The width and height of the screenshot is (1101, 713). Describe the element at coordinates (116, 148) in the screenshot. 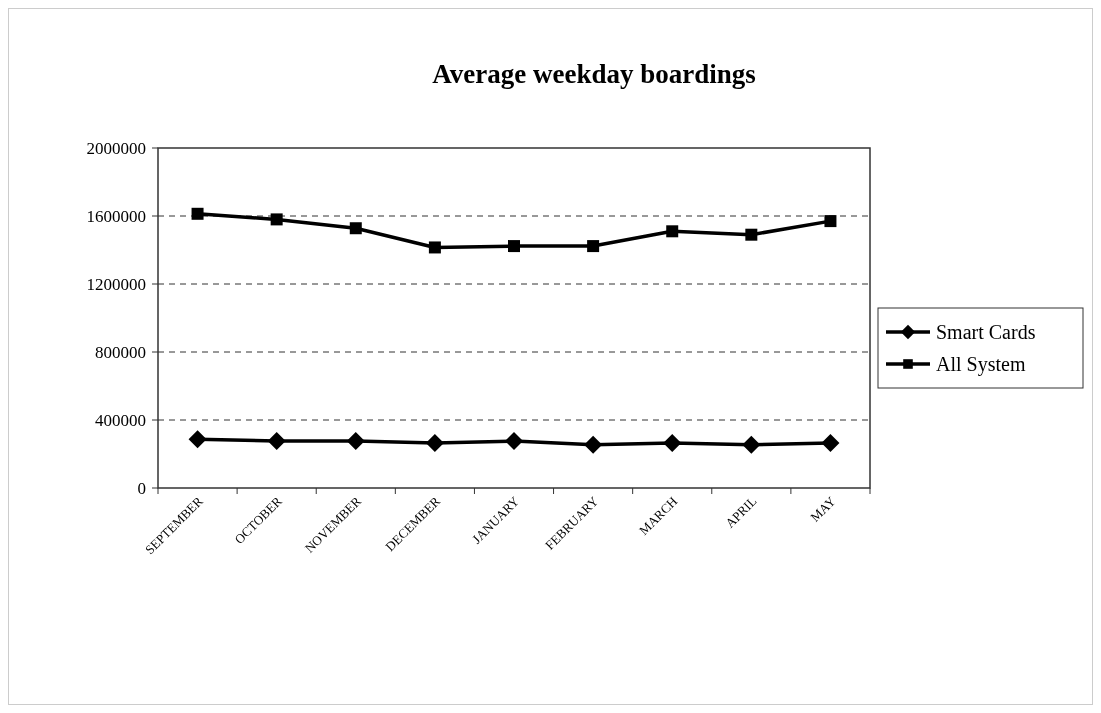

I see `y-tick-label: 2000000` at that location.